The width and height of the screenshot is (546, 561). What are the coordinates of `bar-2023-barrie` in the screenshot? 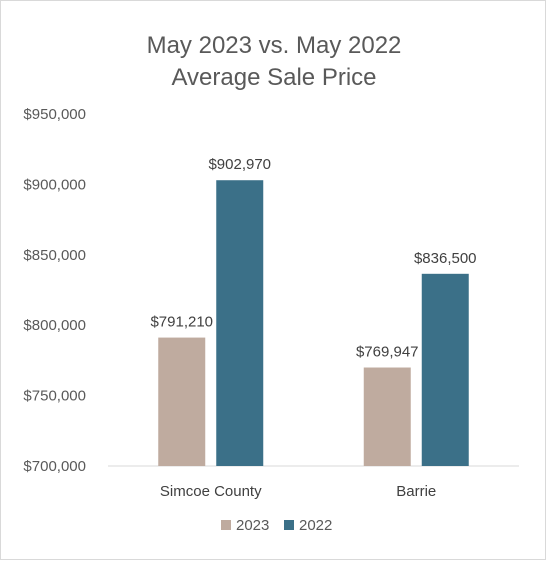 It's located at (387, 416).